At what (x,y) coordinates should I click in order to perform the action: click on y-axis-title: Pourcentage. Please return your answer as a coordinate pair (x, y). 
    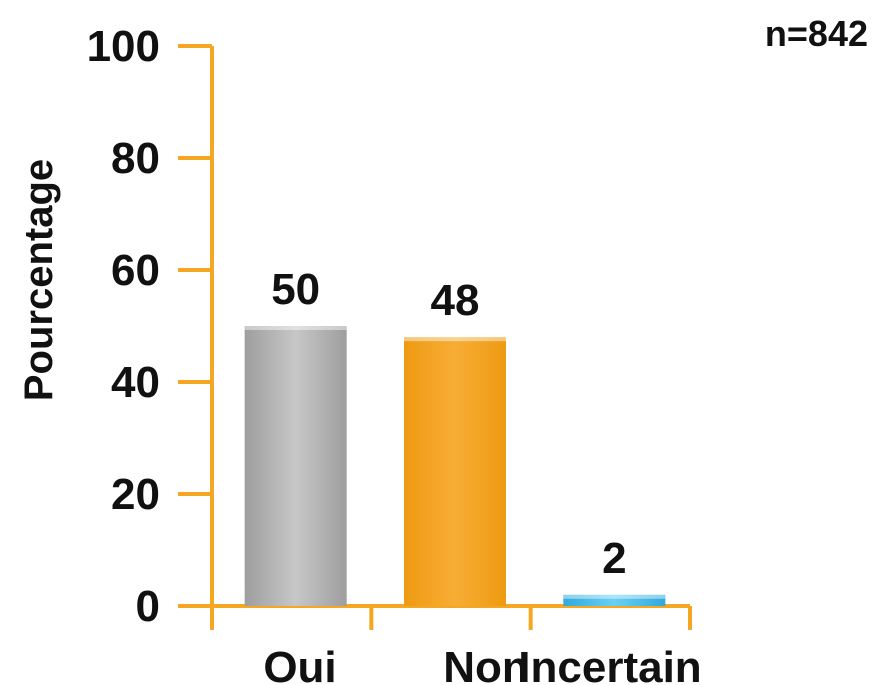
    Looking at the image, I should click on (39, 280).